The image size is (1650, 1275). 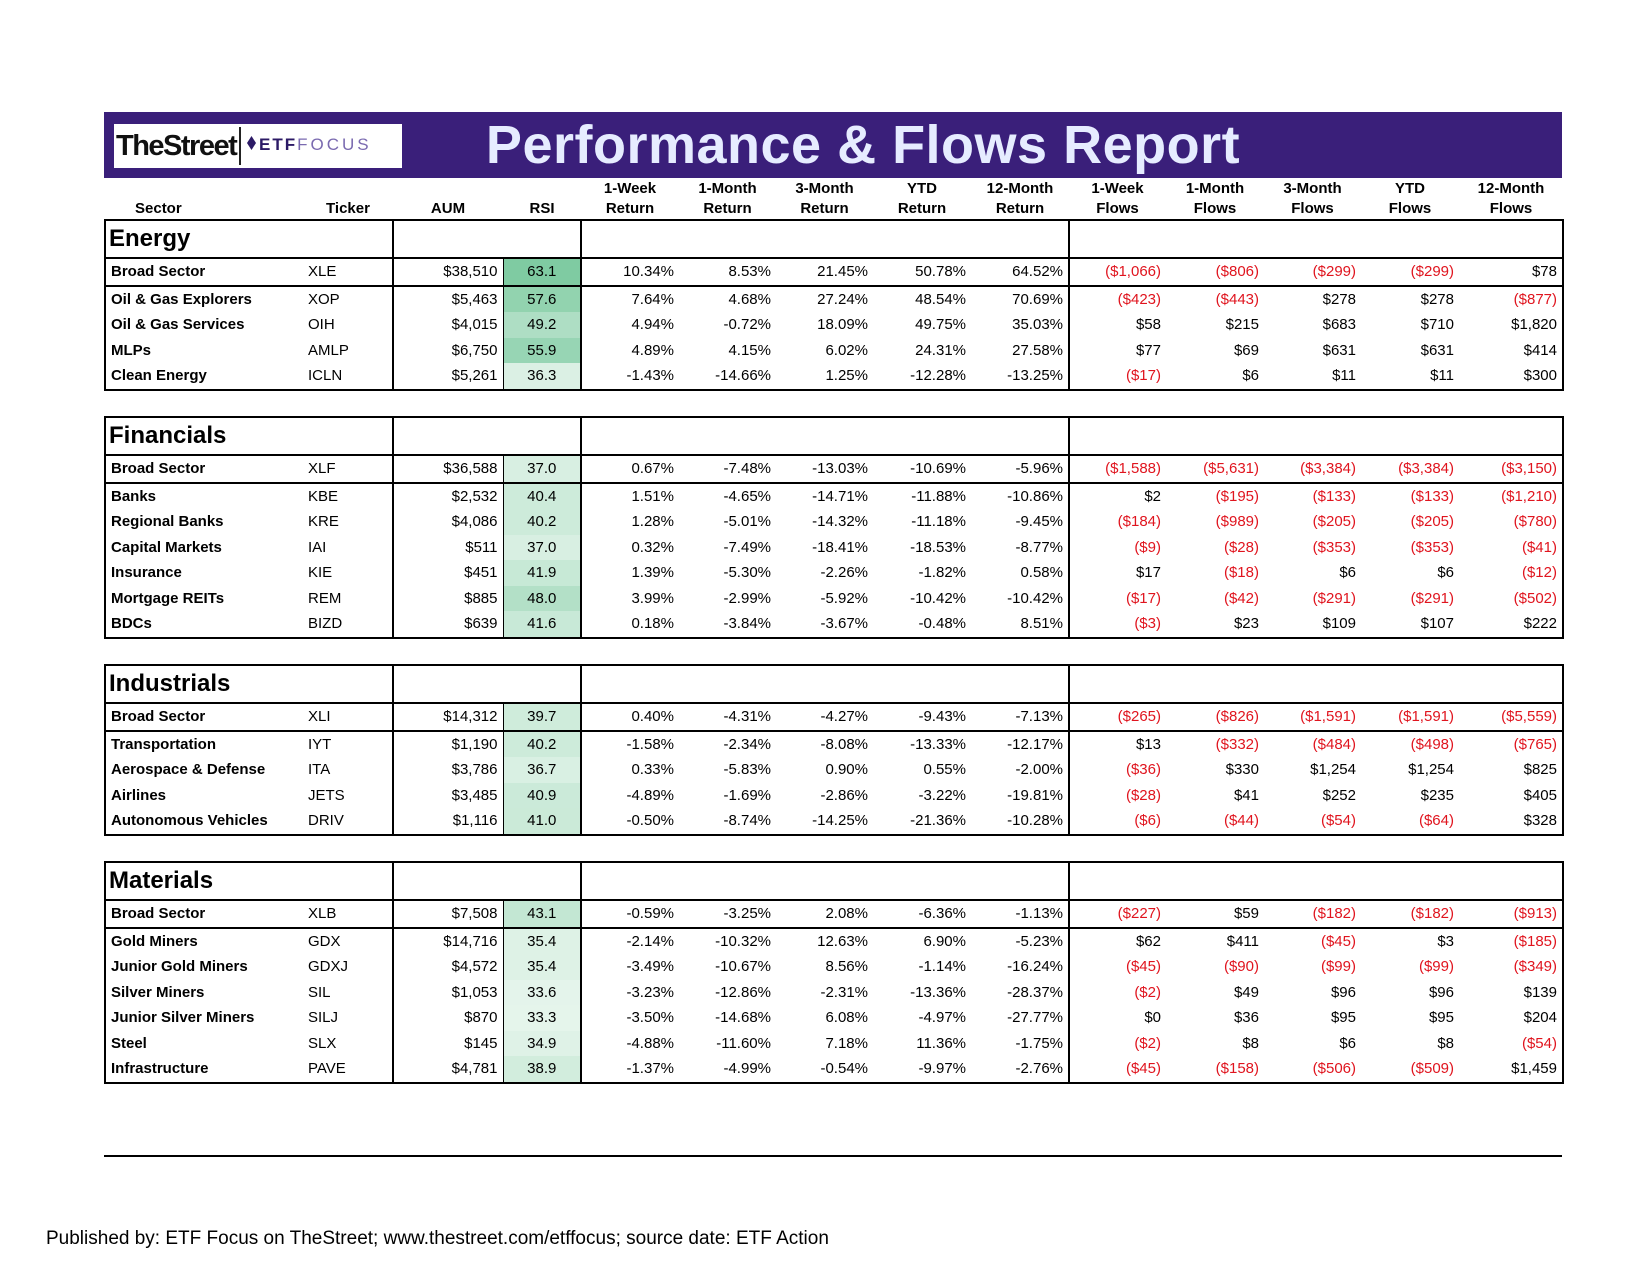 I want to click on aum-value: $4,015, so click(x=448, y=325).